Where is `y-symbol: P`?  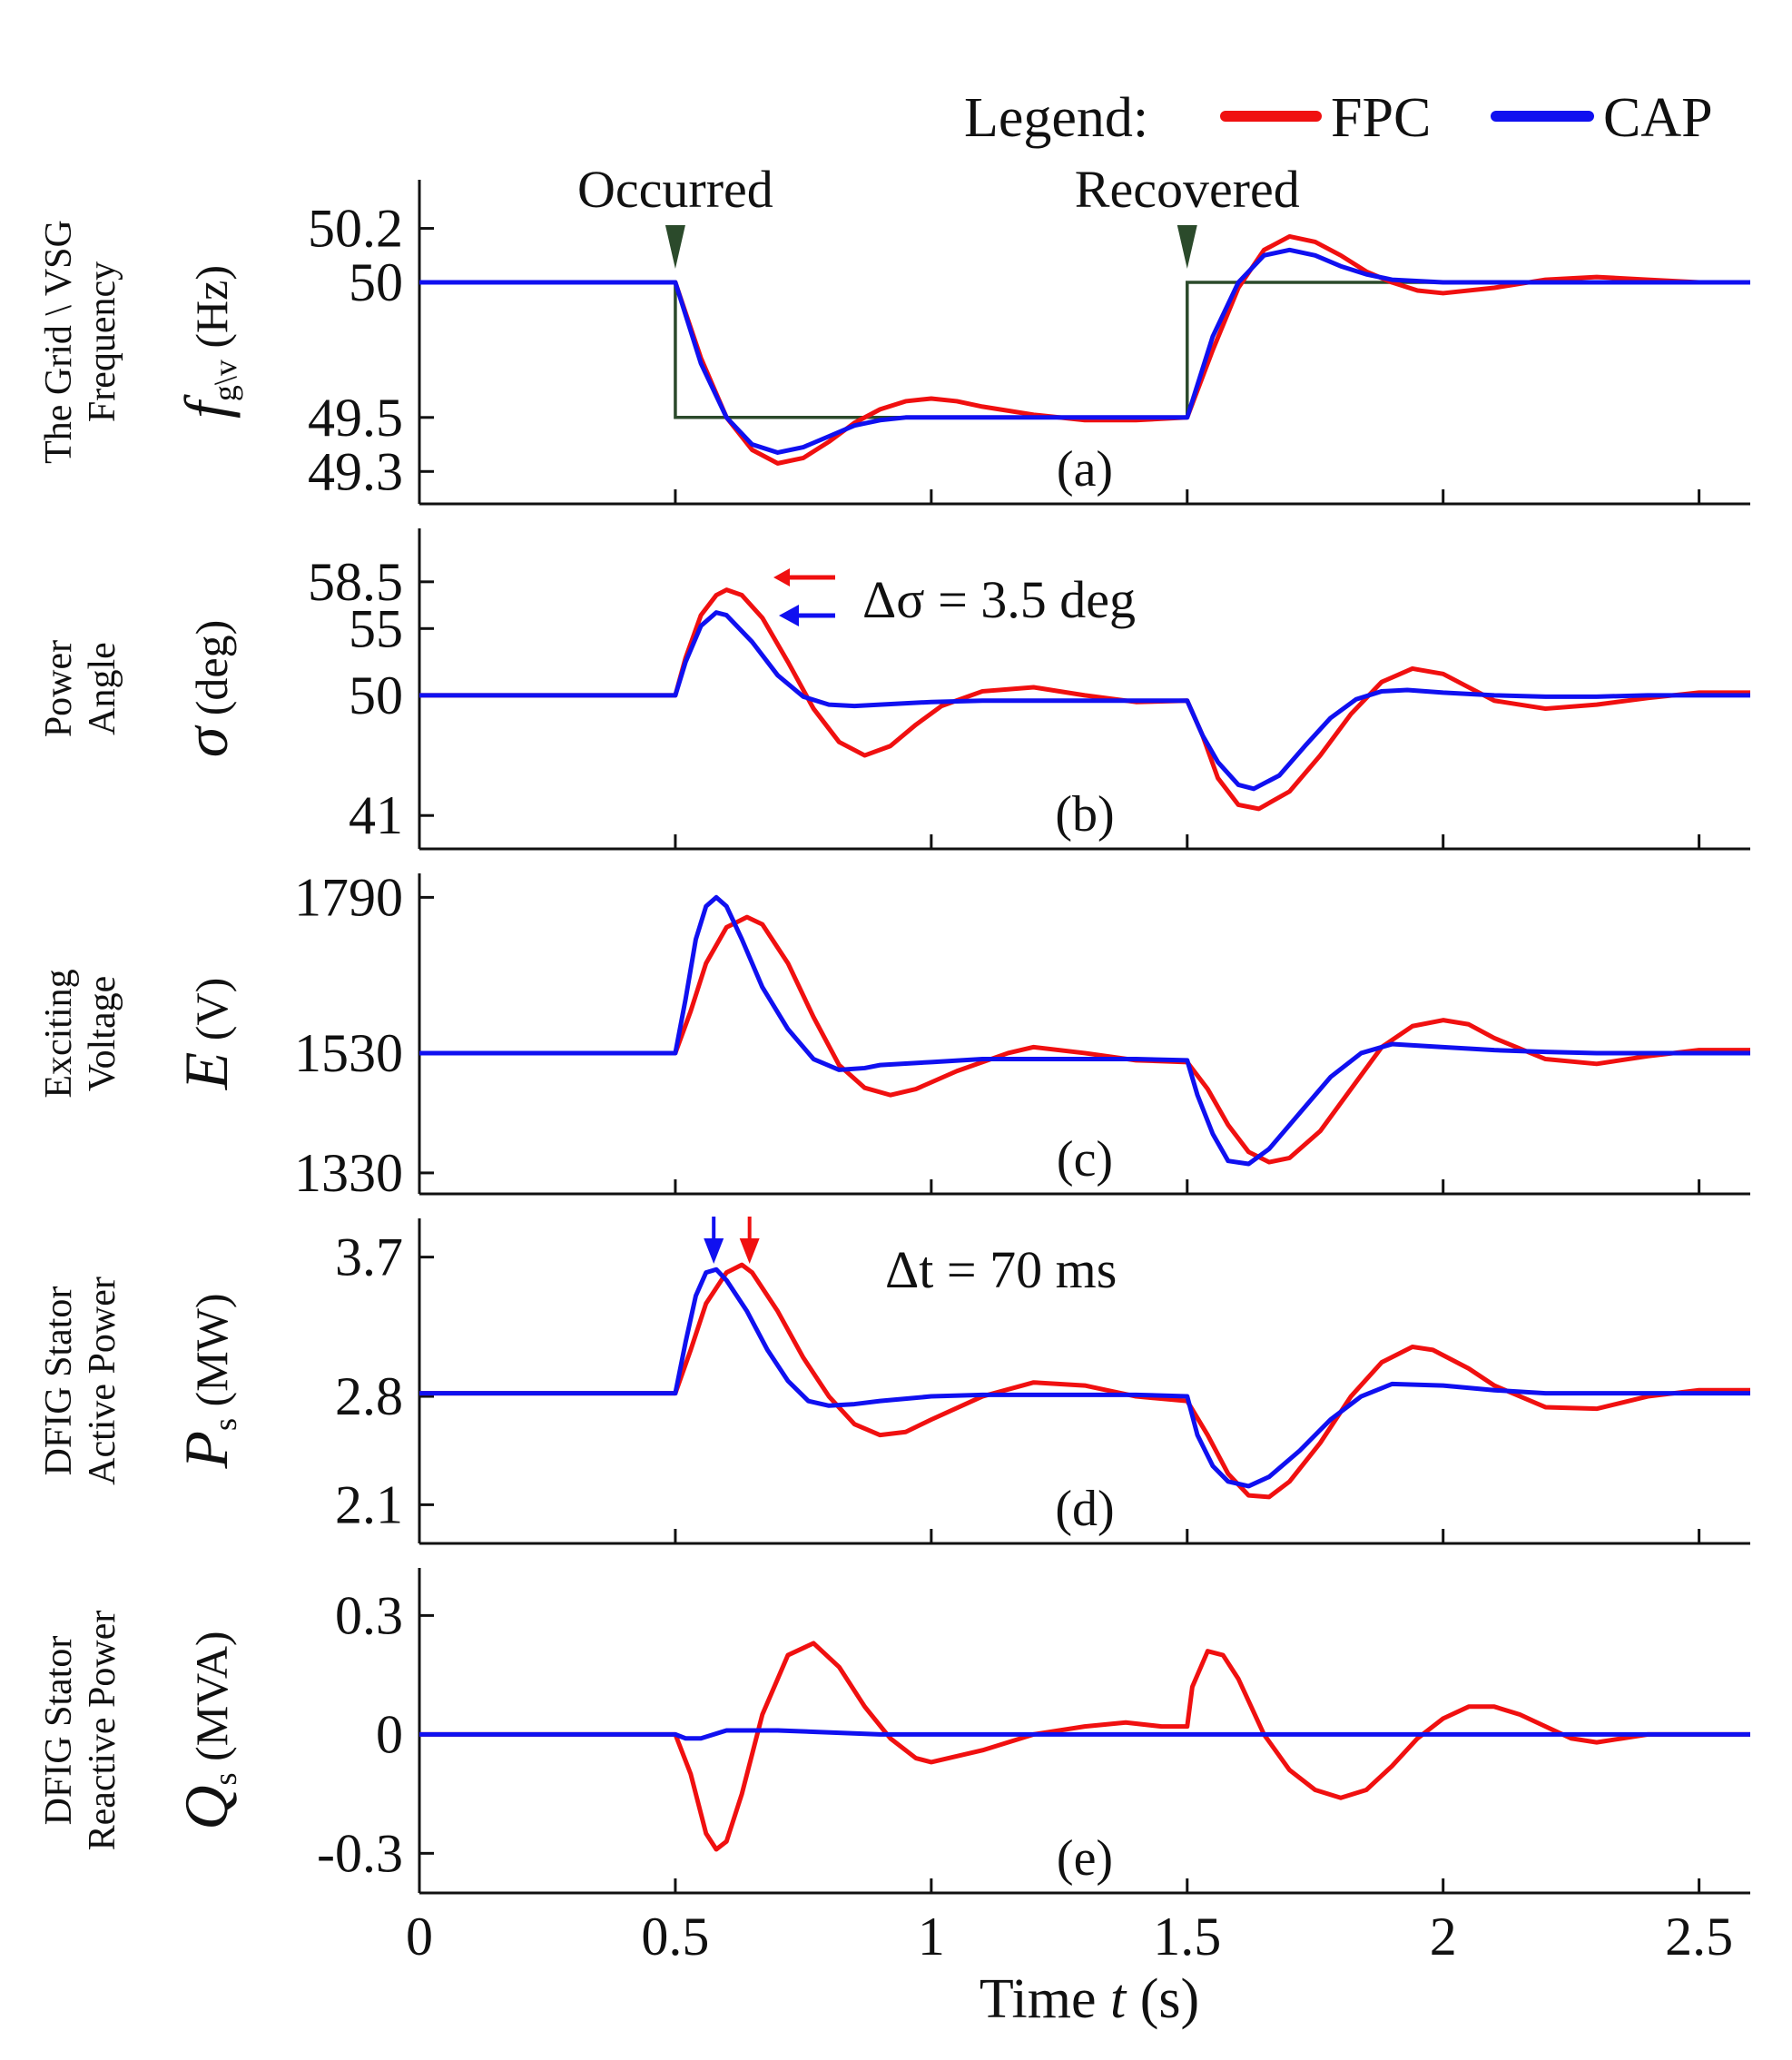
y-symbol: P is located at coordinates (206, 1450).